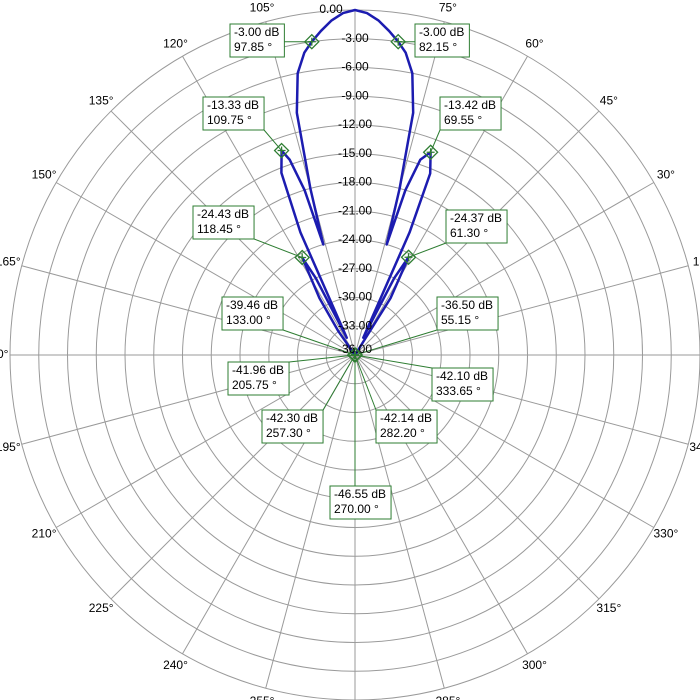 Image resolution: width=700 pixels, height=700 pixels. I want to click on marker-value-label: -13.33 dB, so click(233, 105).